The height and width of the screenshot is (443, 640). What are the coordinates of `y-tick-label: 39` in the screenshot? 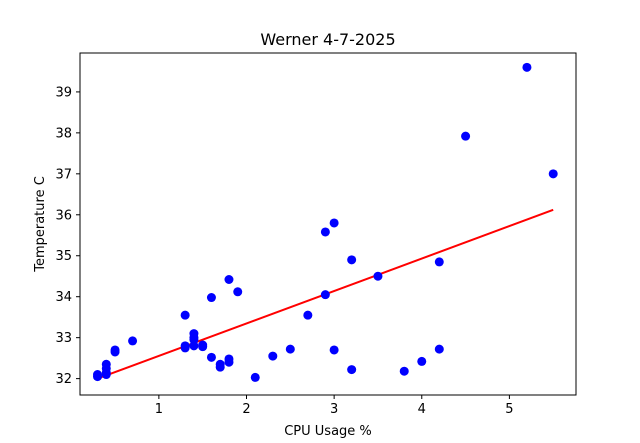 It's located at (63, 92).